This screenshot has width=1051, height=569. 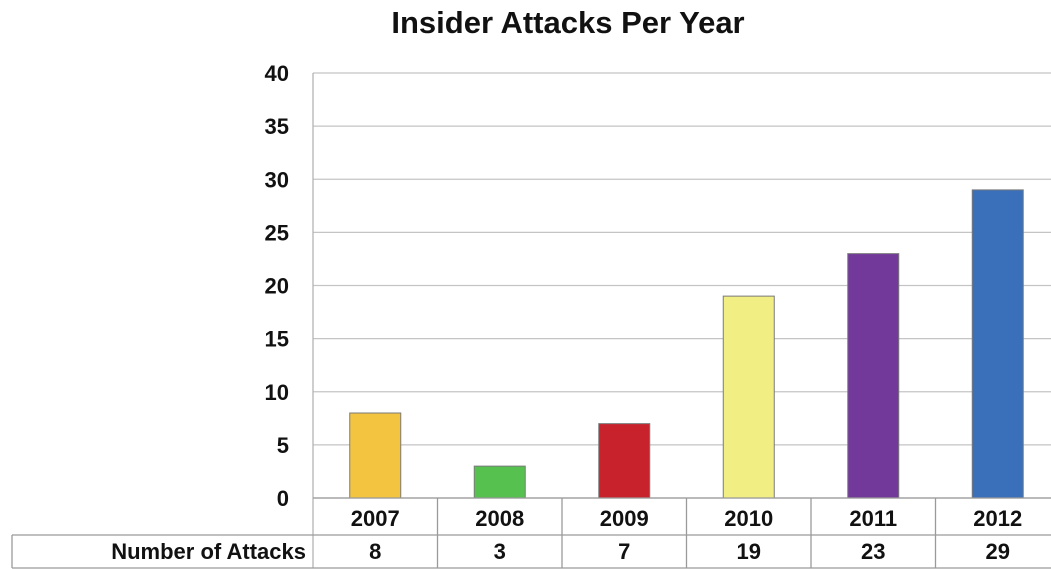 I want to click on bar-2009, so click(x=624, y=461).